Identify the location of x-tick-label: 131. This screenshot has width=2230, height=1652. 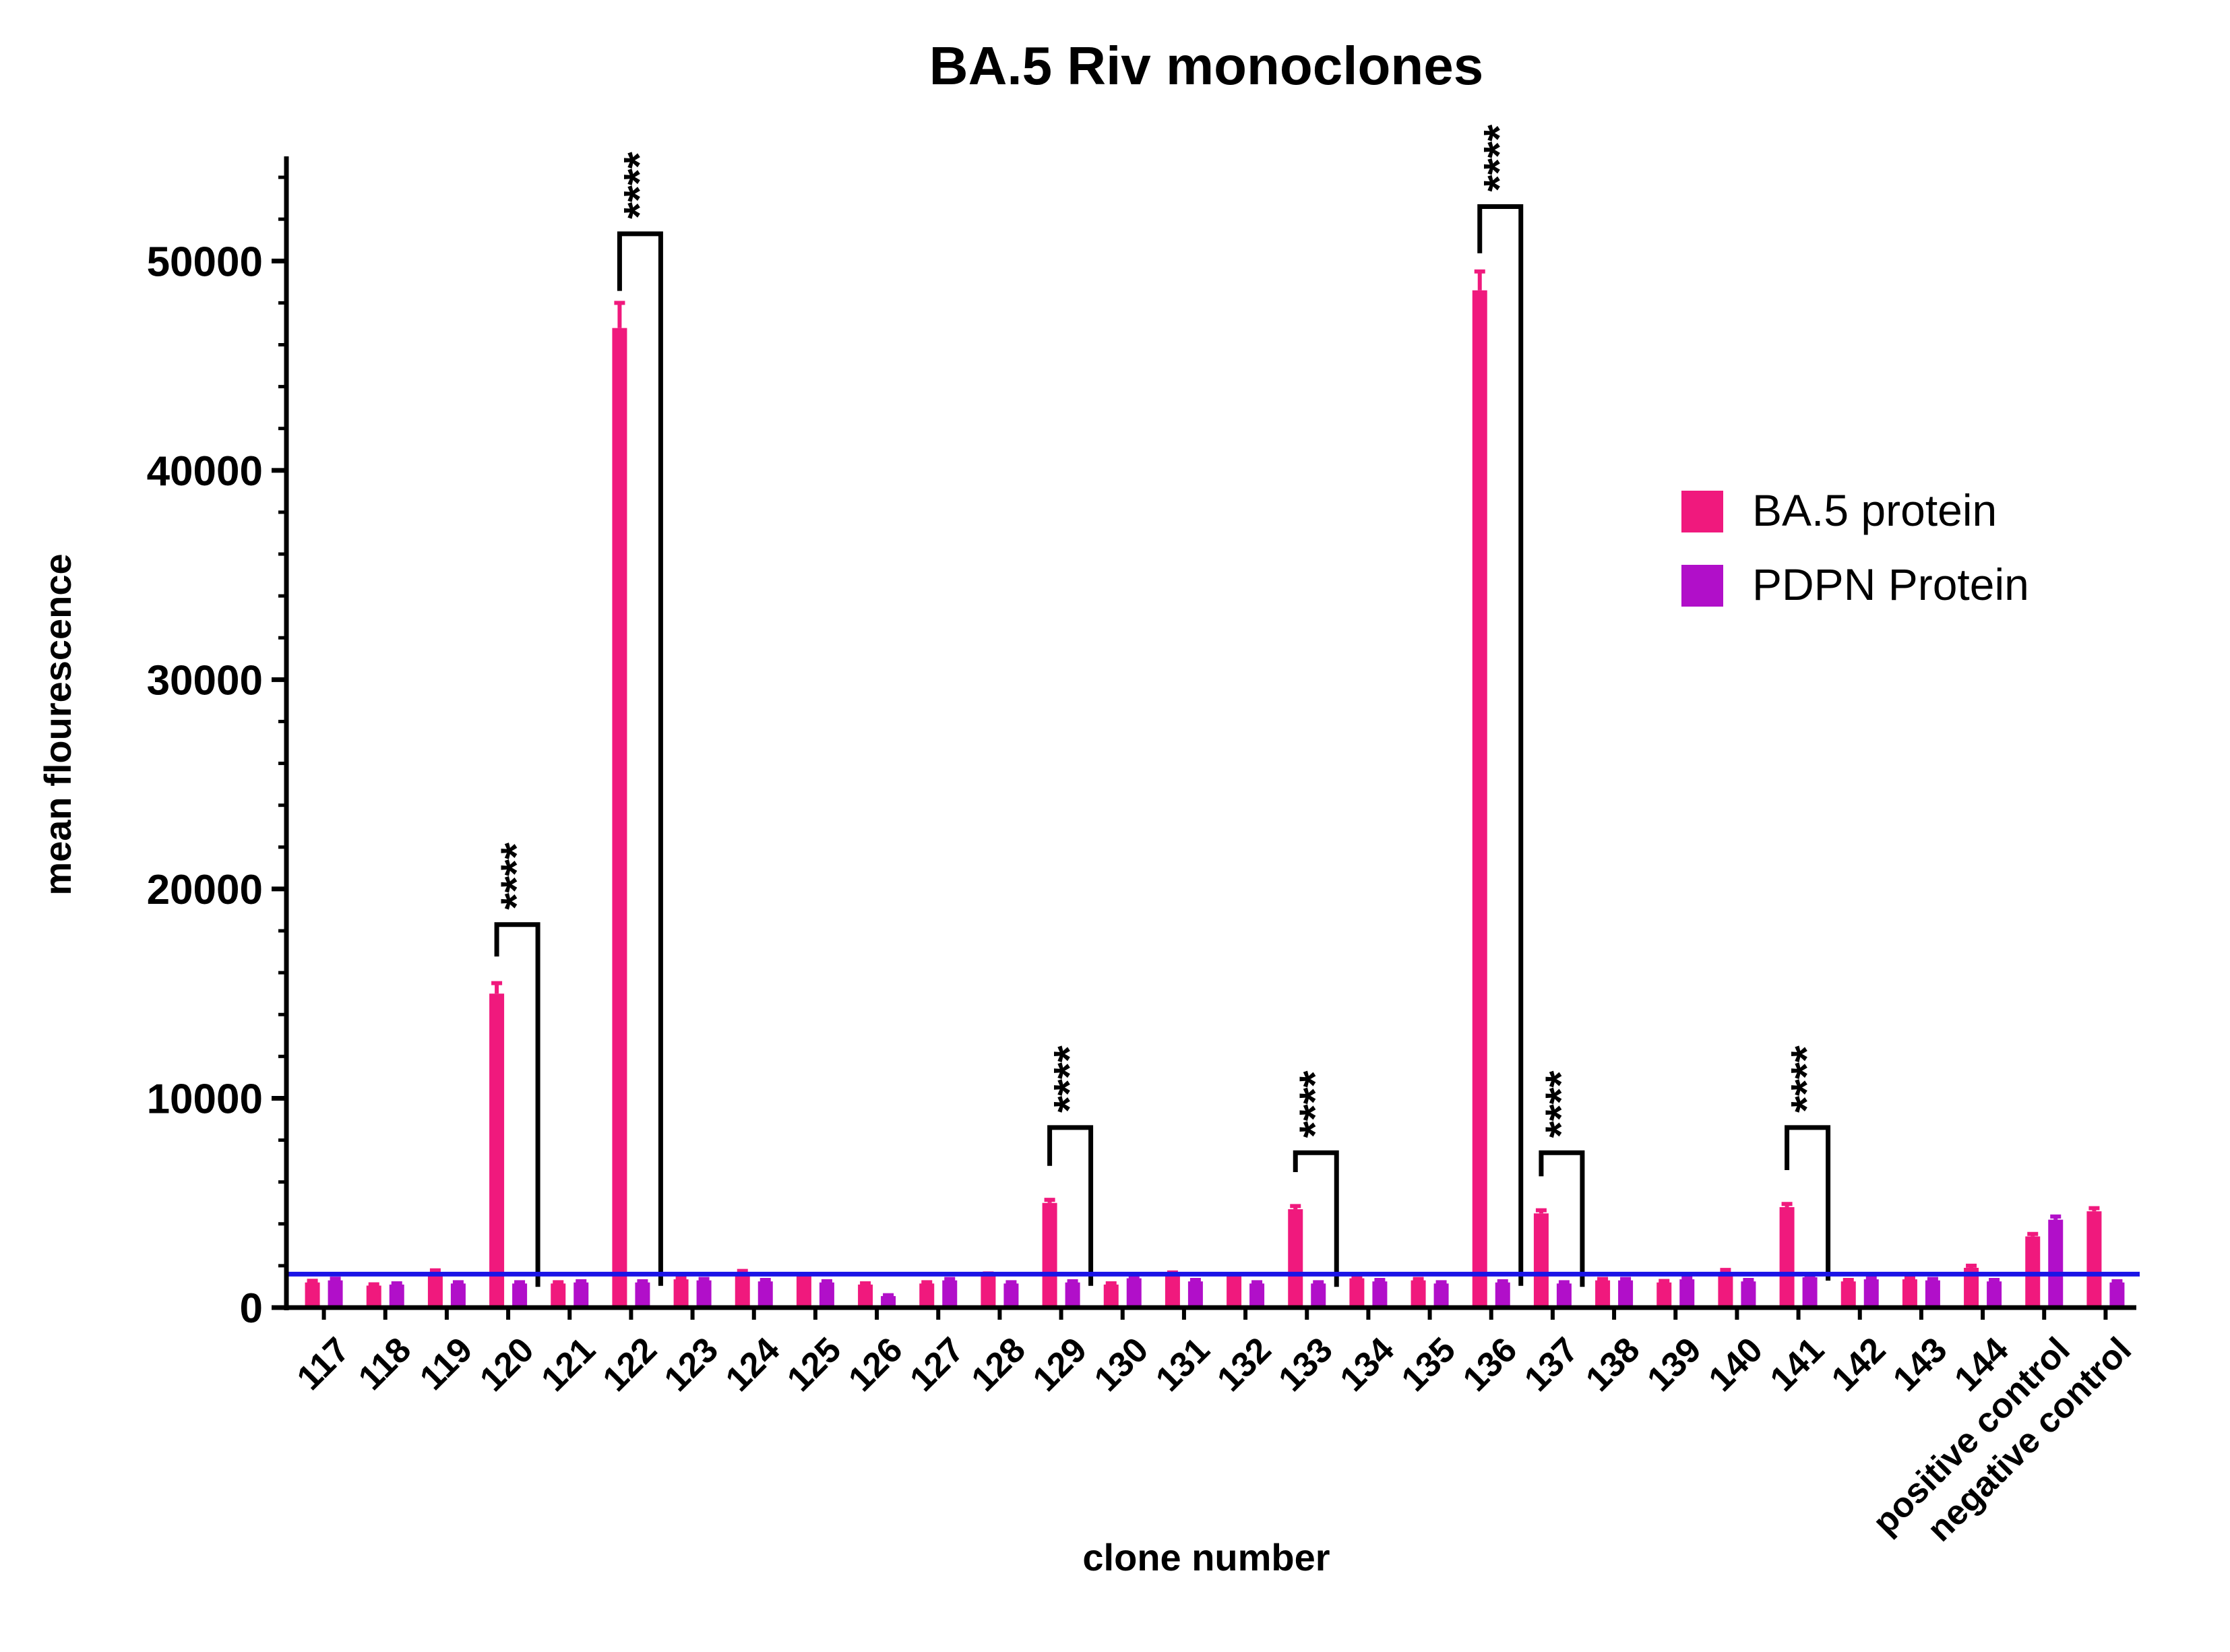
(1182, 1365).